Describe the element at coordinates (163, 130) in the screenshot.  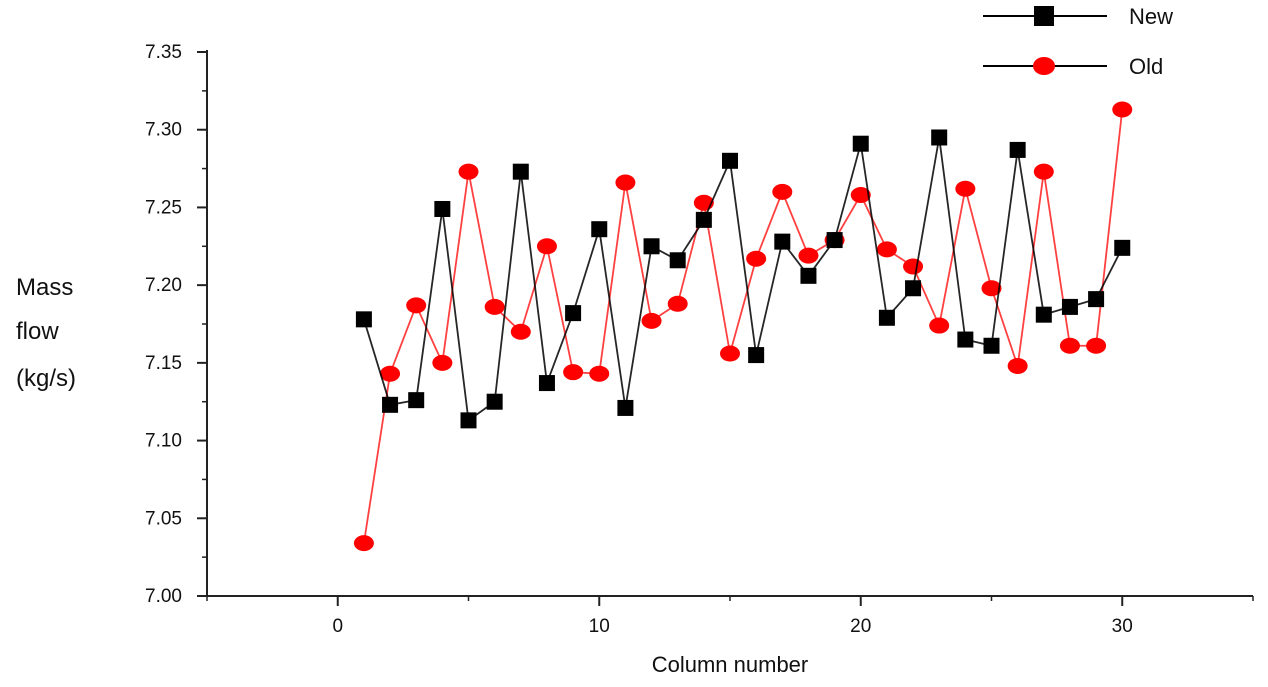
I see `y-tick-label: 7.30` at that location.